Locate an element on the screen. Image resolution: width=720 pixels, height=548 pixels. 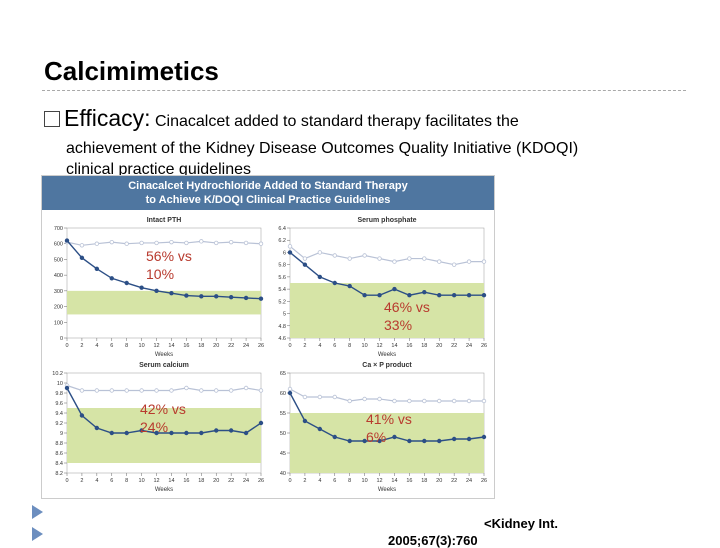
citation: <Kidney Int. is located at coordinates (521, 523).